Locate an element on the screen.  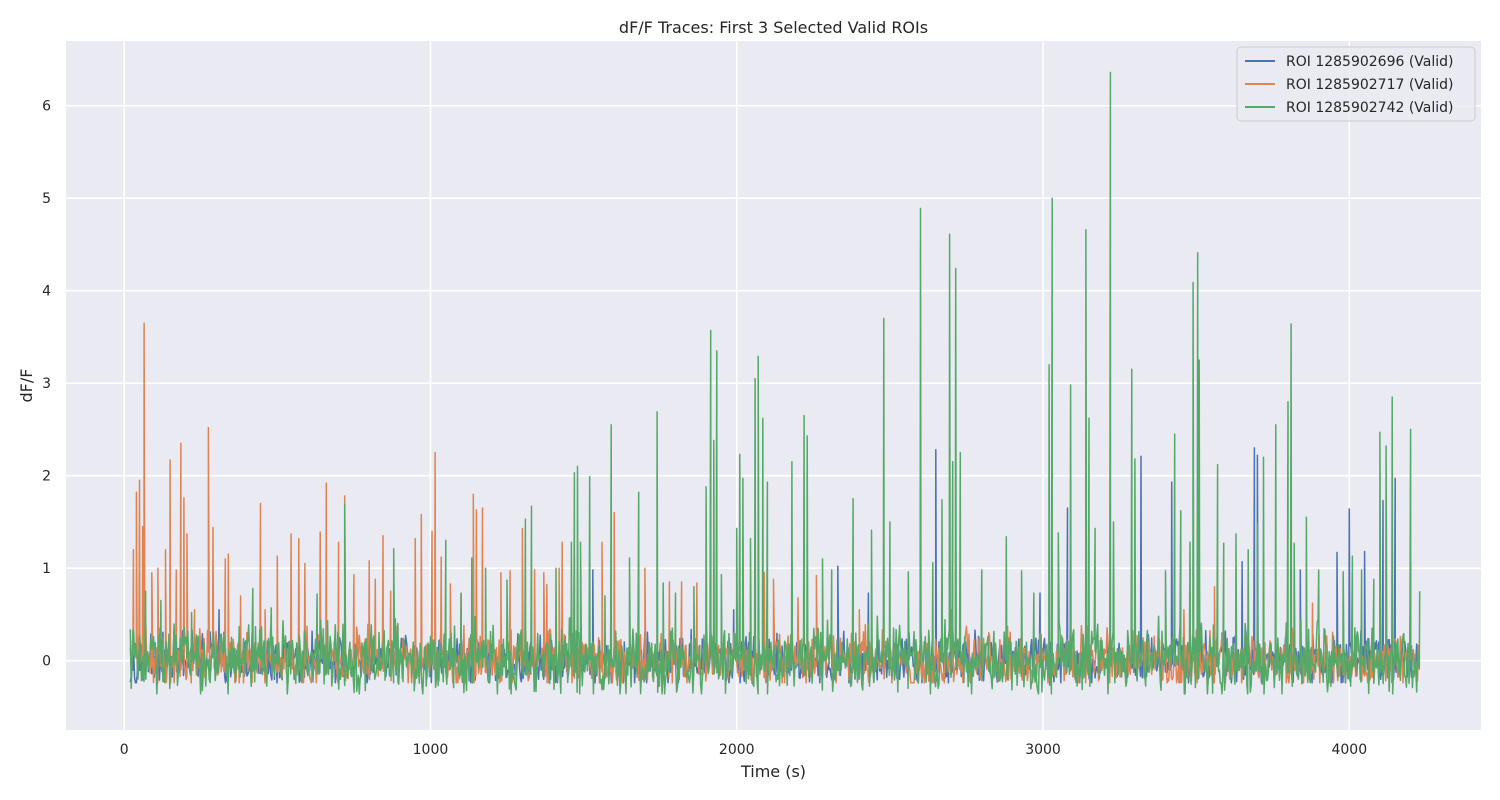
y-axis-ticks: 0 1 2 3 4 5 6 is located at coordinates (46, 384).